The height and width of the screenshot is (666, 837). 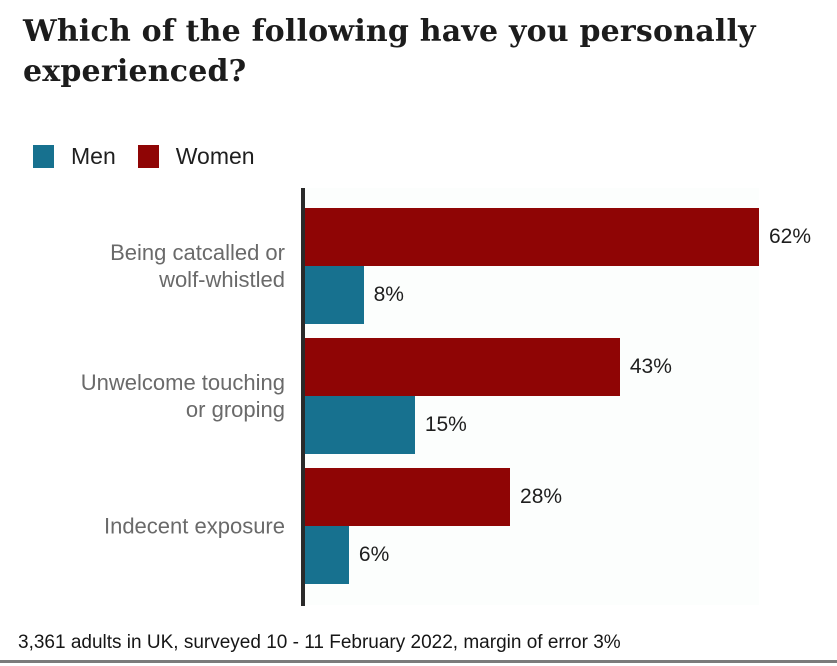 What do you see at coordinates (374, 554) in the screenshot?
I see `men-value-label: 6%` at bounding box center [374, 554].